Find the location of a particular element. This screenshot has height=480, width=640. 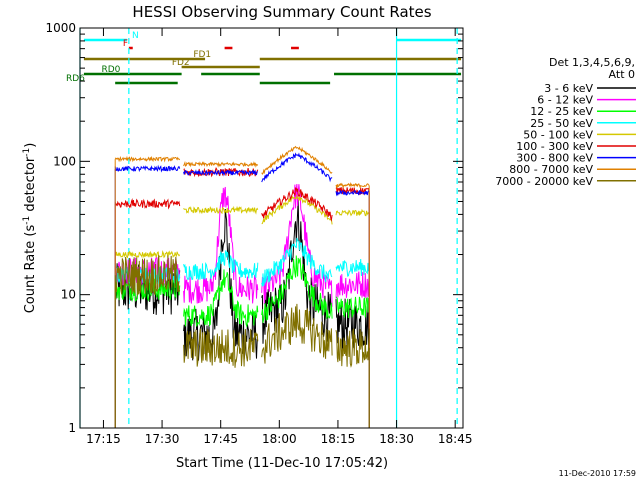

flag-n-label: N is located at coordinates (135, 36).